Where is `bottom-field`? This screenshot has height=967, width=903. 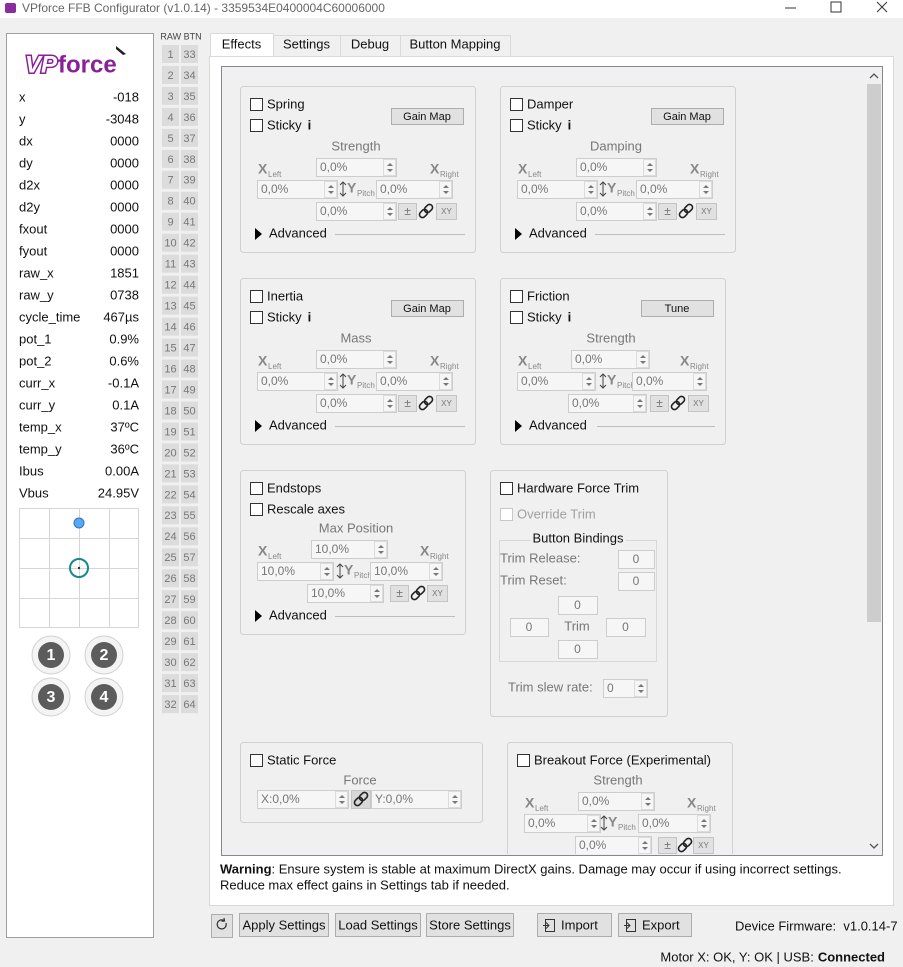 bottom-field is located at coordinates (356, 403).